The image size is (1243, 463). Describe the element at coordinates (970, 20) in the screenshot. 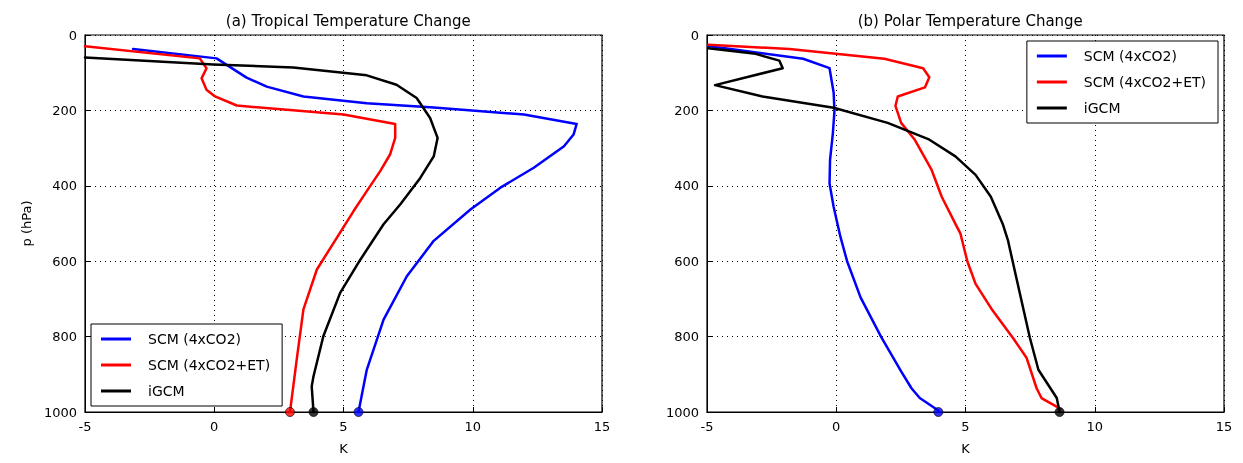

I see `chart-title: (b) Polar Temperature Change` at that location.